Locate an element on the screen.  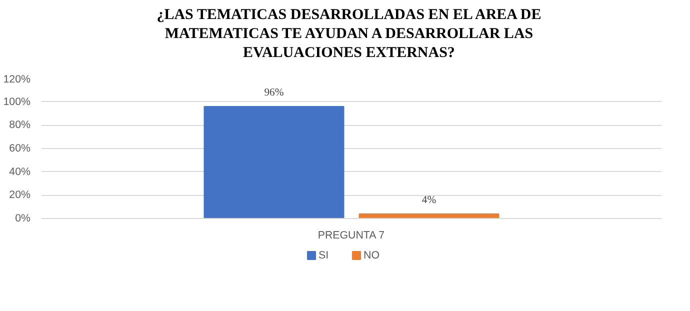
y-tick-label: 60% is located at coordinates (20, 148).